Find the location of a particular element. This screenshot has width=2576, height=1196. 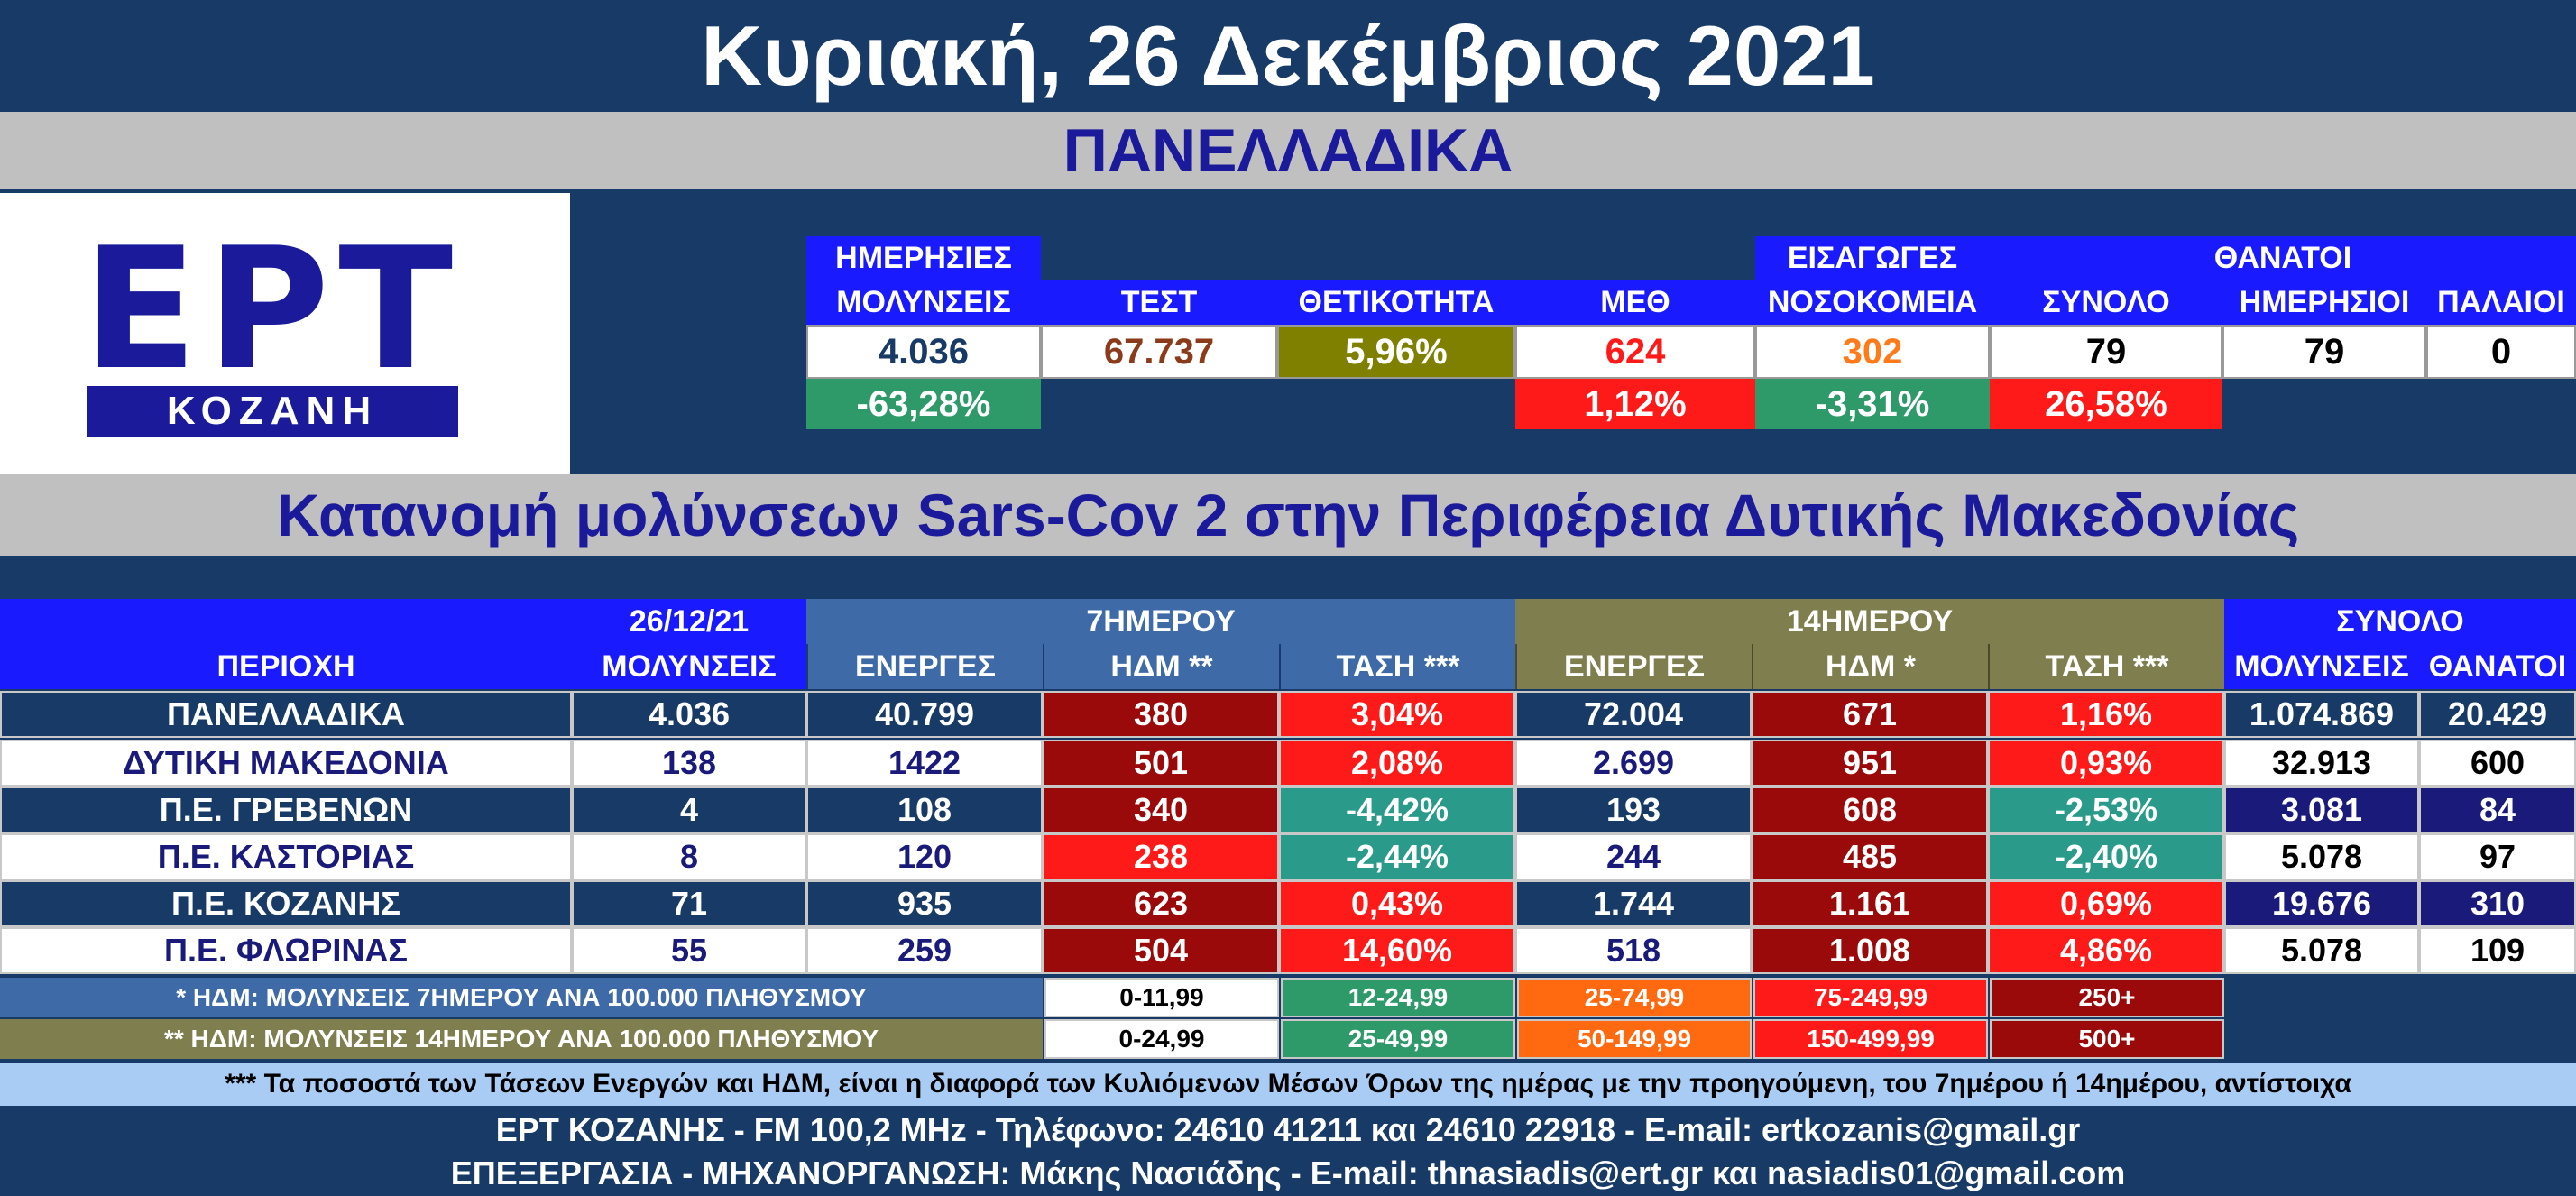

table-cell-cases: 4 is located at coordinates (689, 810).